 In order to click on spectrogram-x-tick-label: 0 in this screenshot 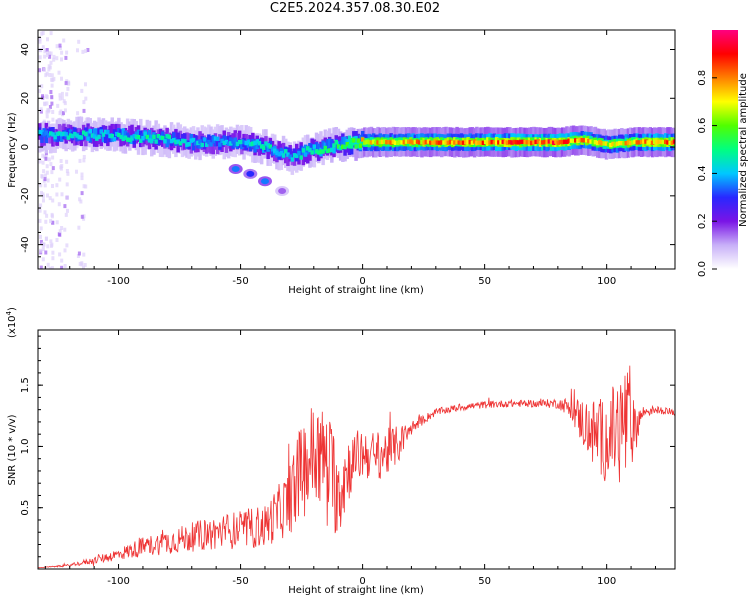, I will do `click(362, 281)`.